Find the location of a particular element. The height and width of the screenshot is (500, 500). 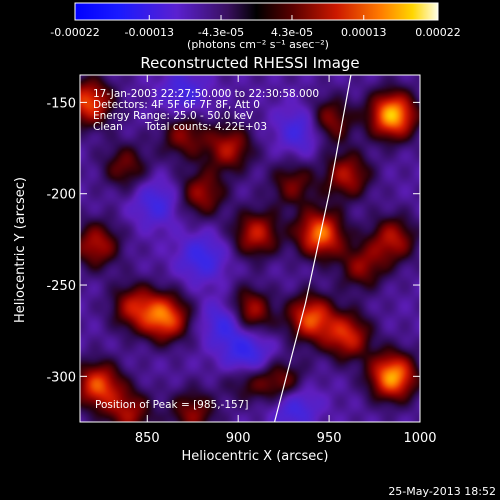

solar-limb-curve is located at coordinates (312, 248).